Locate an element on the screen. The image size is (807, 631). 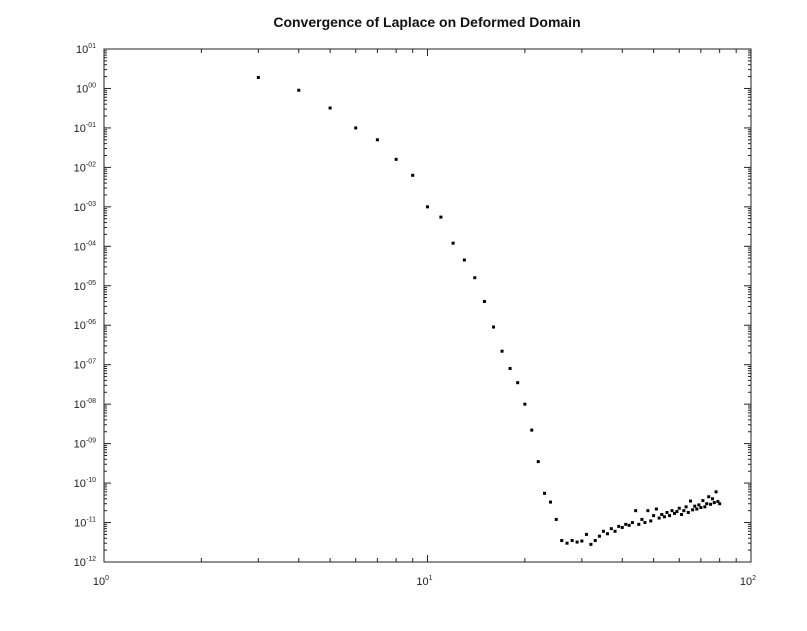
y-tick-label: 10-09 is located at coordinates (85, 444).